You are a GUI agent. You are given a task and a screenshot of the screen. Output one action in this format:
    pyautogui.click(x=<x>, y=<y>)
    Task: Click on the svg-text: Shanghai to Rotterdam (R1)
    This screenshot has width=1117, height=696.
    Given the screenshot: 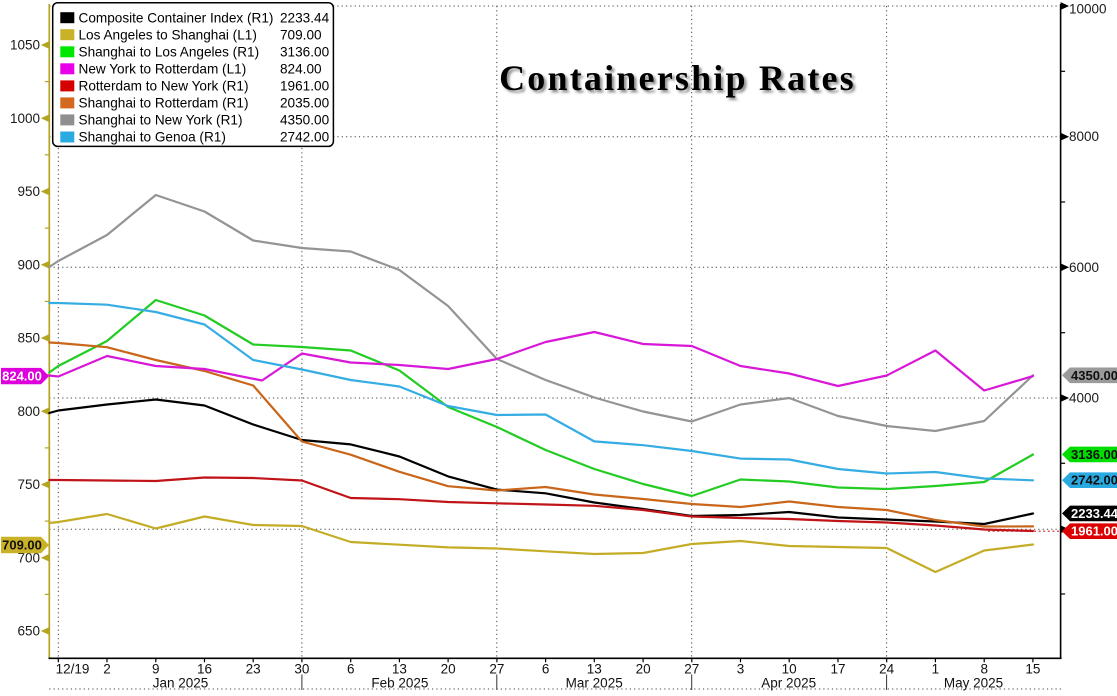 What is the action you would take?
    pyautogui.click(x=164, y=103)
    